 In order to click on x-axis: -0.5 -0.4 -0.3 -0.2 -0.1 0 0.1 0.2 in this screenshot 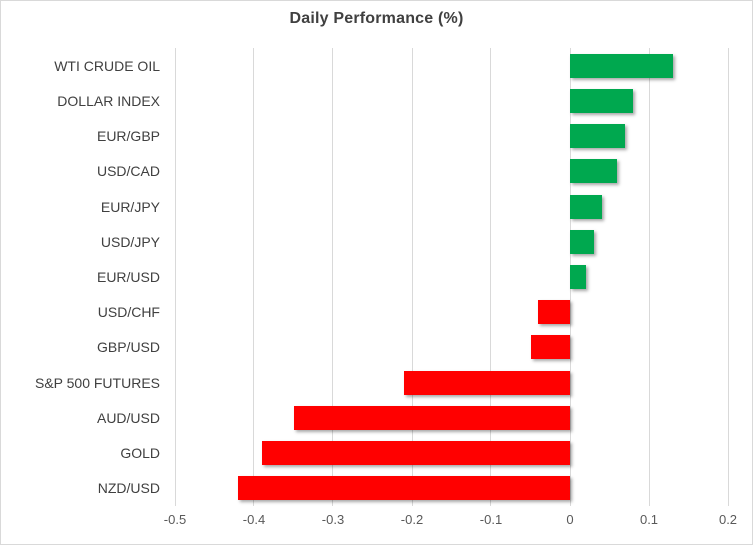, I will do `click(450, 522)`.